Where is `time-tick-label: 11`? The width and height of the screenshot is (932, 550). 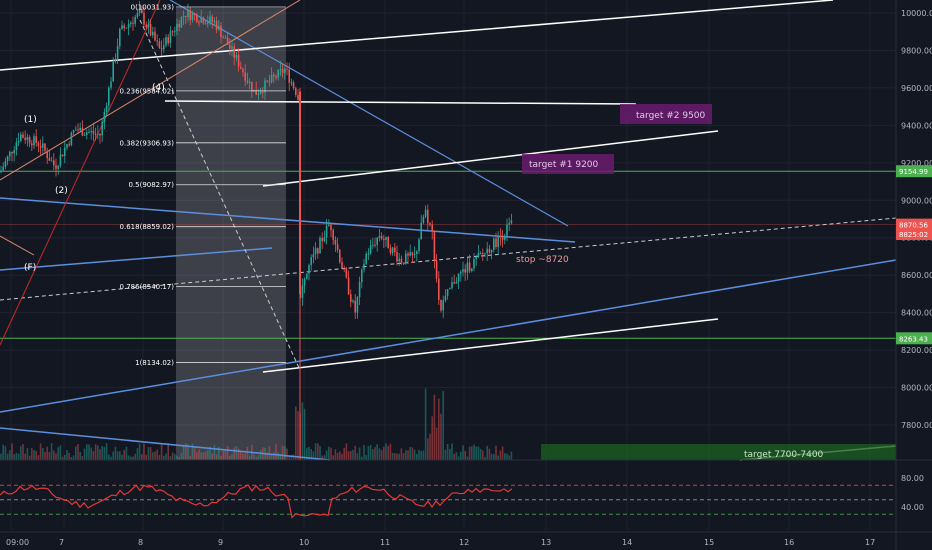
time-tick-label: 11 is located at coordinates (385, 542).